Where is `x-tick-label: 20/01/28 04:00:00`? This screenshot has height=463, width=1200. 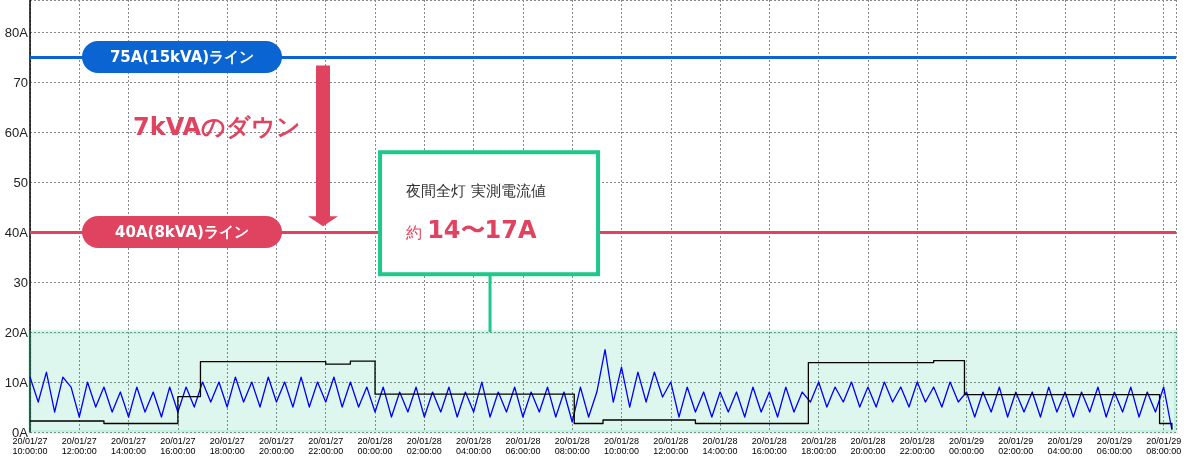
x-tick-label: 20/01/28 04:00:00 is located at coordinates (474, 446).